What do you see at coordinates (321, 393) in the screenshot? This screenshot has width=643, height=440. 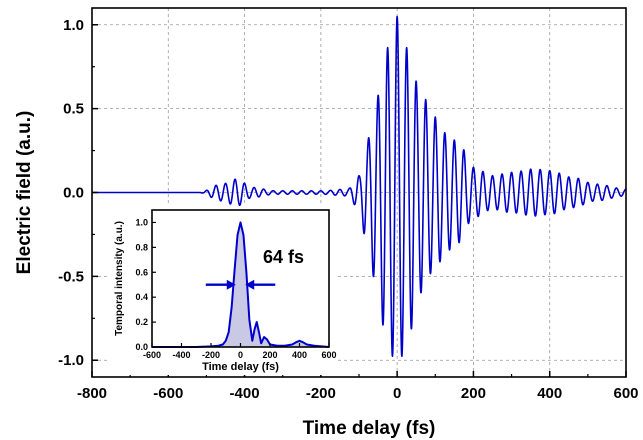 I see `x-tick-label: -200` at bounding box center [321, 393].